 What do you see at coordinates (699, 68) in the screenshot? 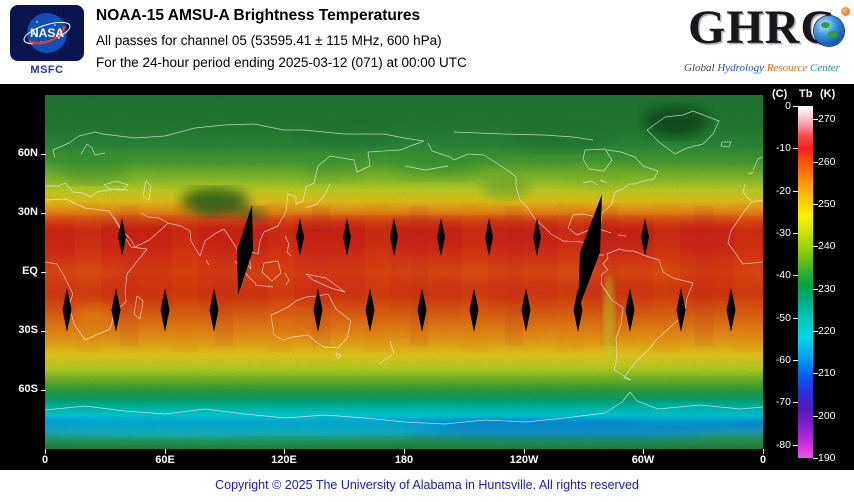
I see `ghrc-tagline-word: Global` at bounding box center [699, 68].